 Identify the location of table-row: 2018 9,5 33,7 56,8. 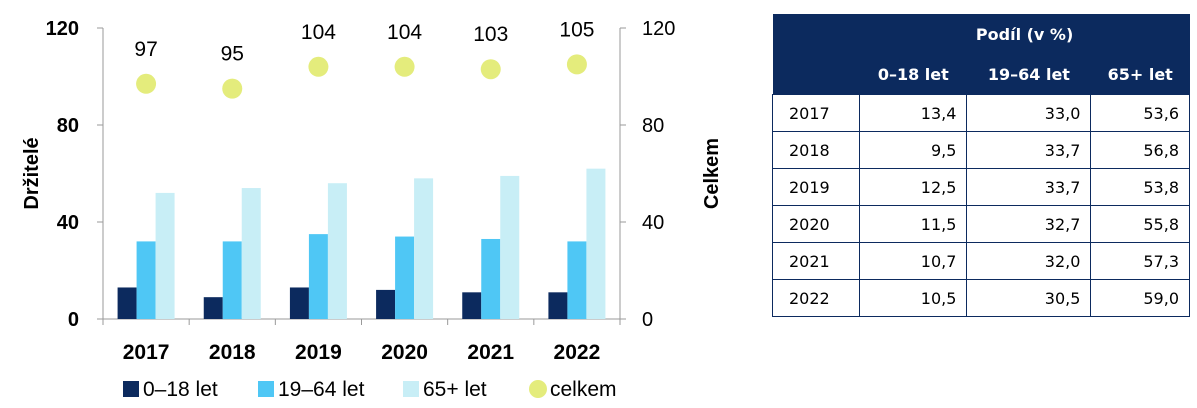
(980, 150).